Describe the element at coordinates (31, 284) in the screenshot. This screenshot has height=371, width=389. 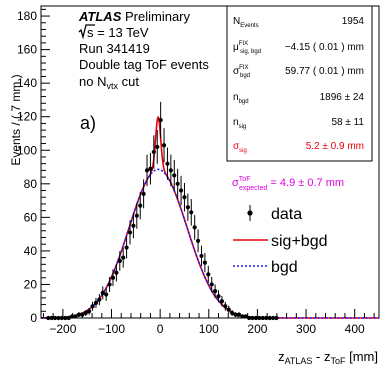
I see `y-tick-label: 20` at that location.